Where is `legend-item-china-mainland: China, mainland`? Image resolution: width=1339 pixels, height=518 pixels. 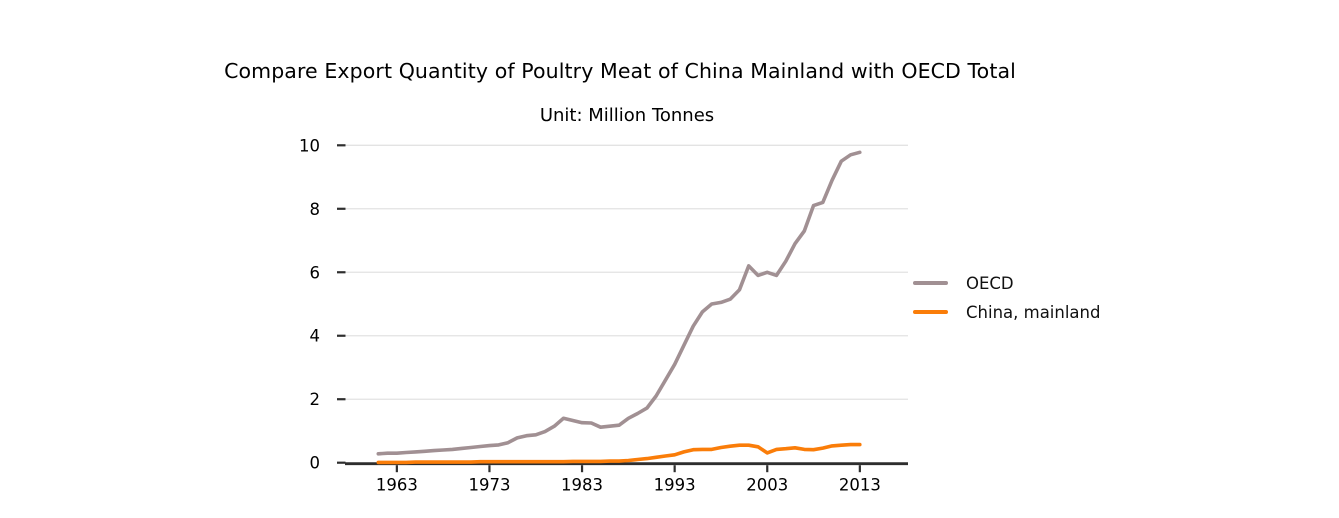
legend-item-china-mainland: China, mainland is located at coordinates (1006, 312).